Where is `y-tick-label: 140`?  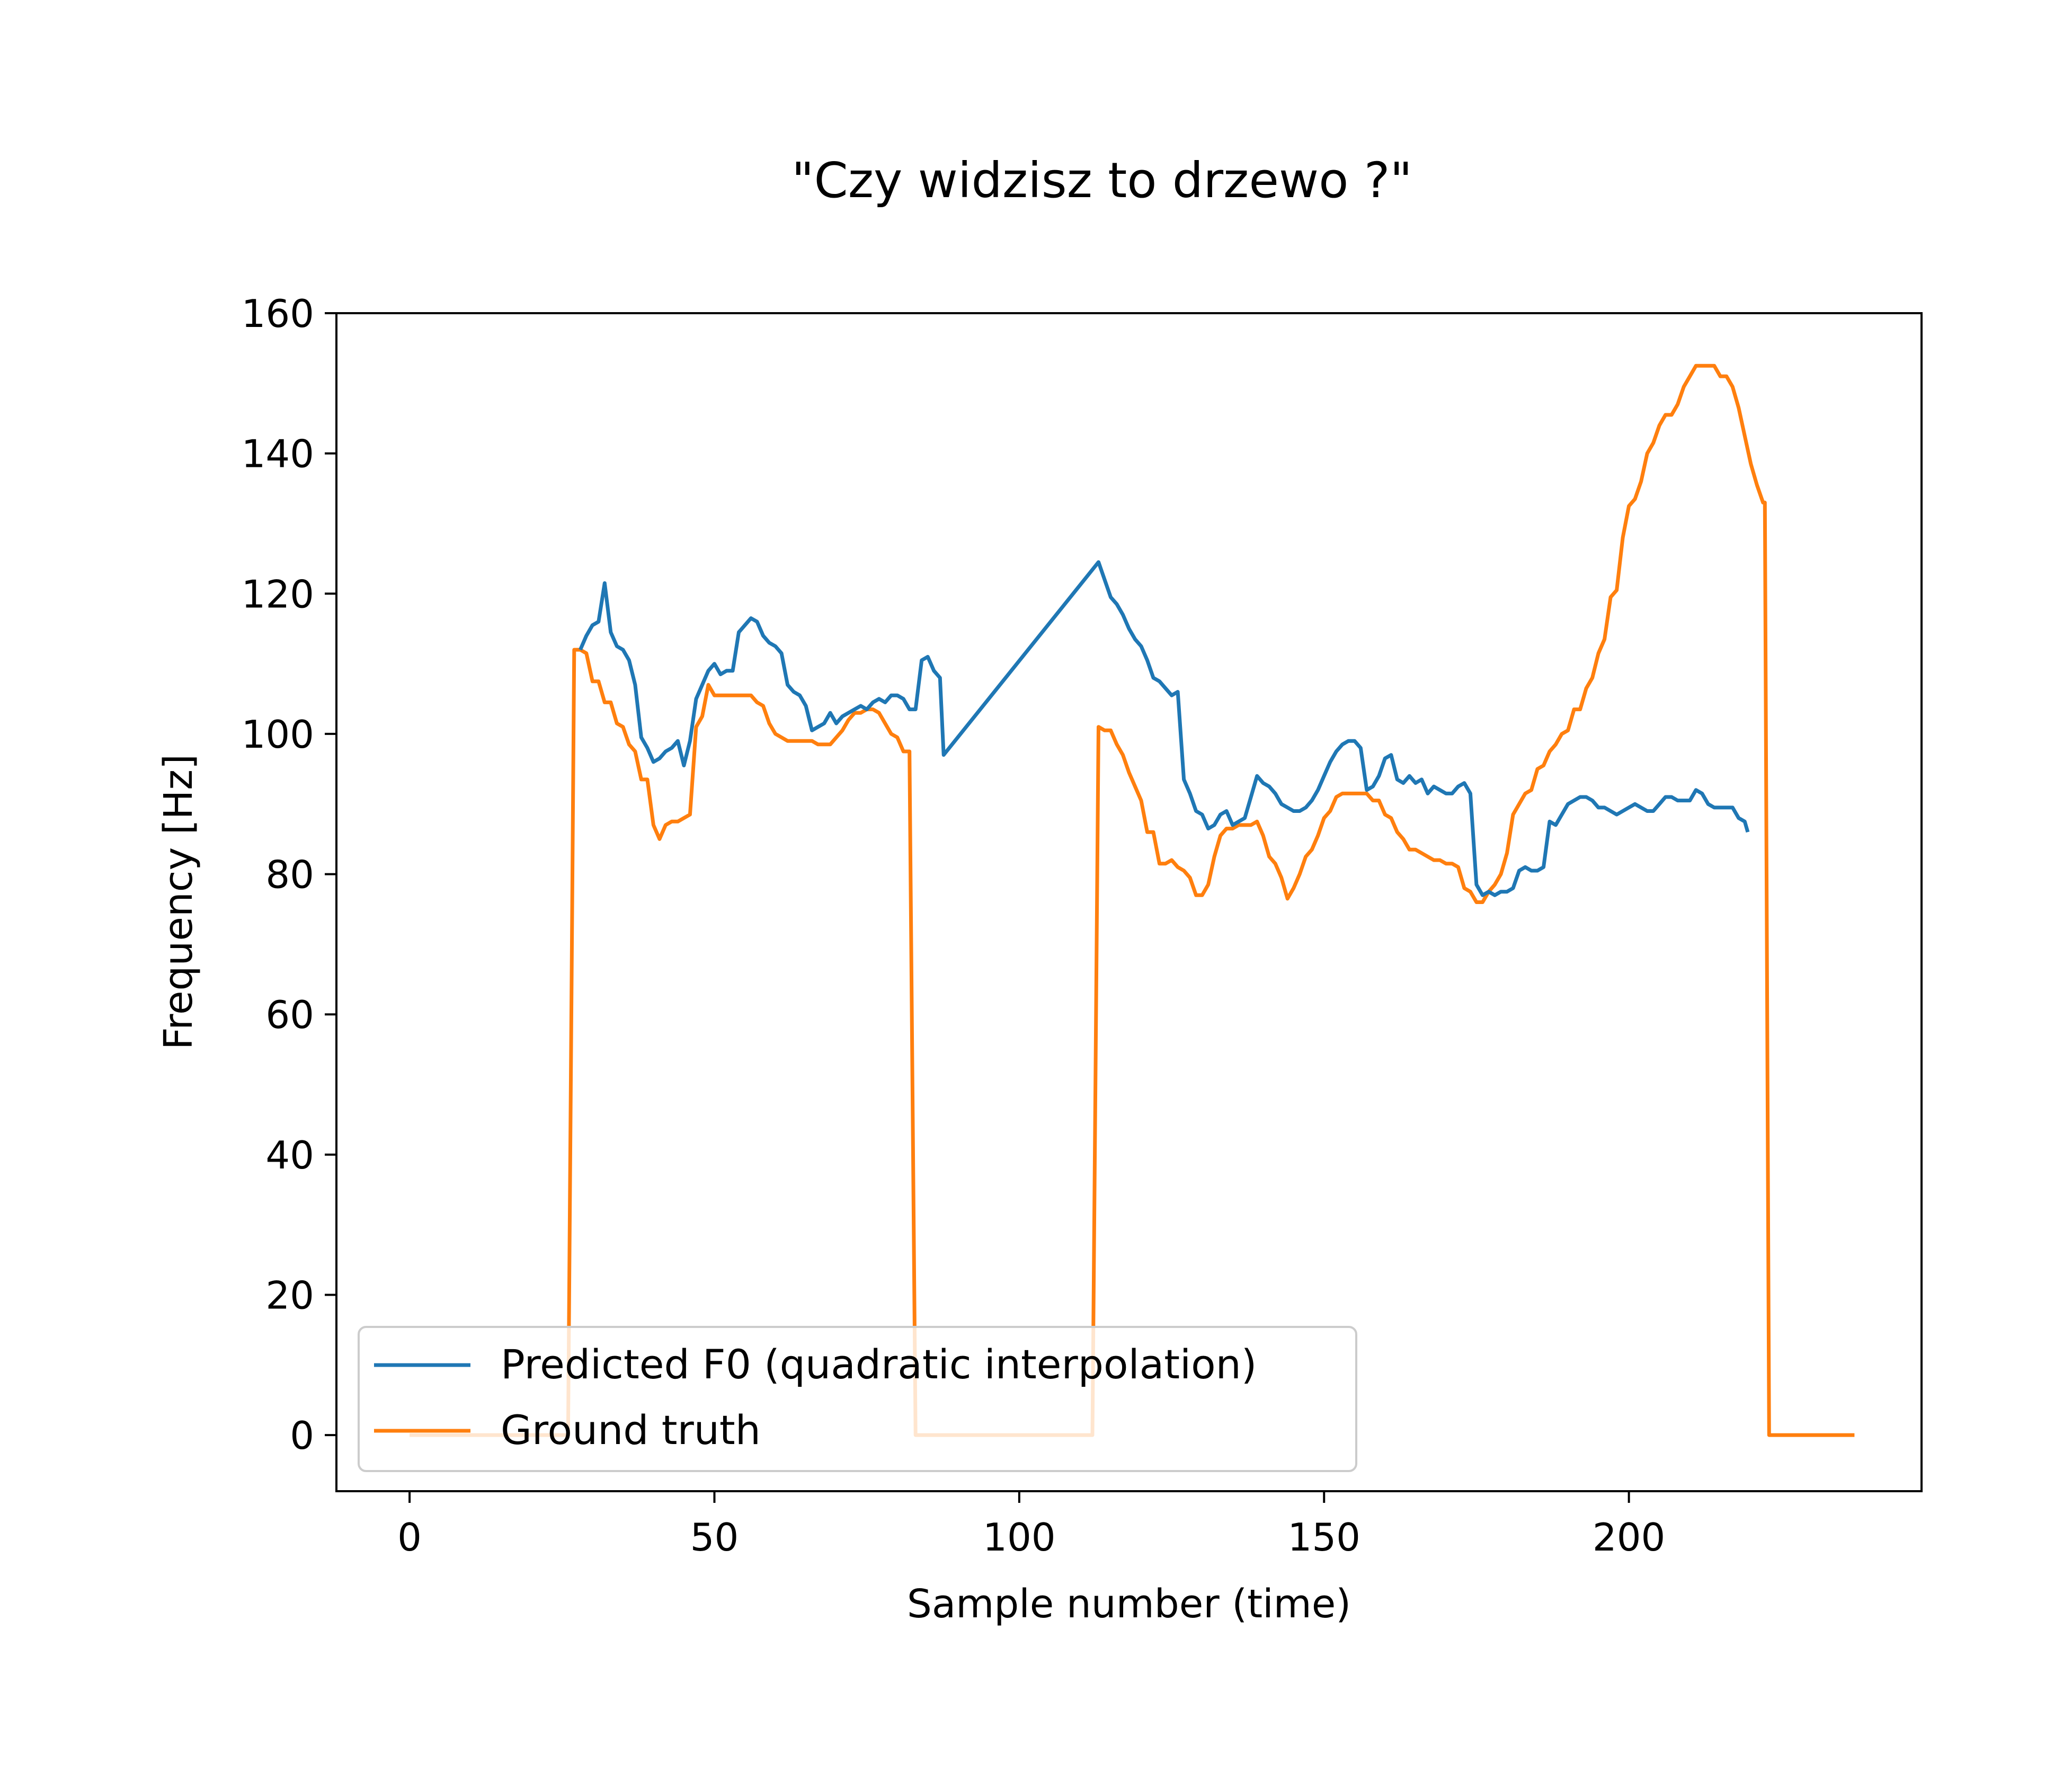
y-tick-label: 140 is located at coordinates (278, 454).